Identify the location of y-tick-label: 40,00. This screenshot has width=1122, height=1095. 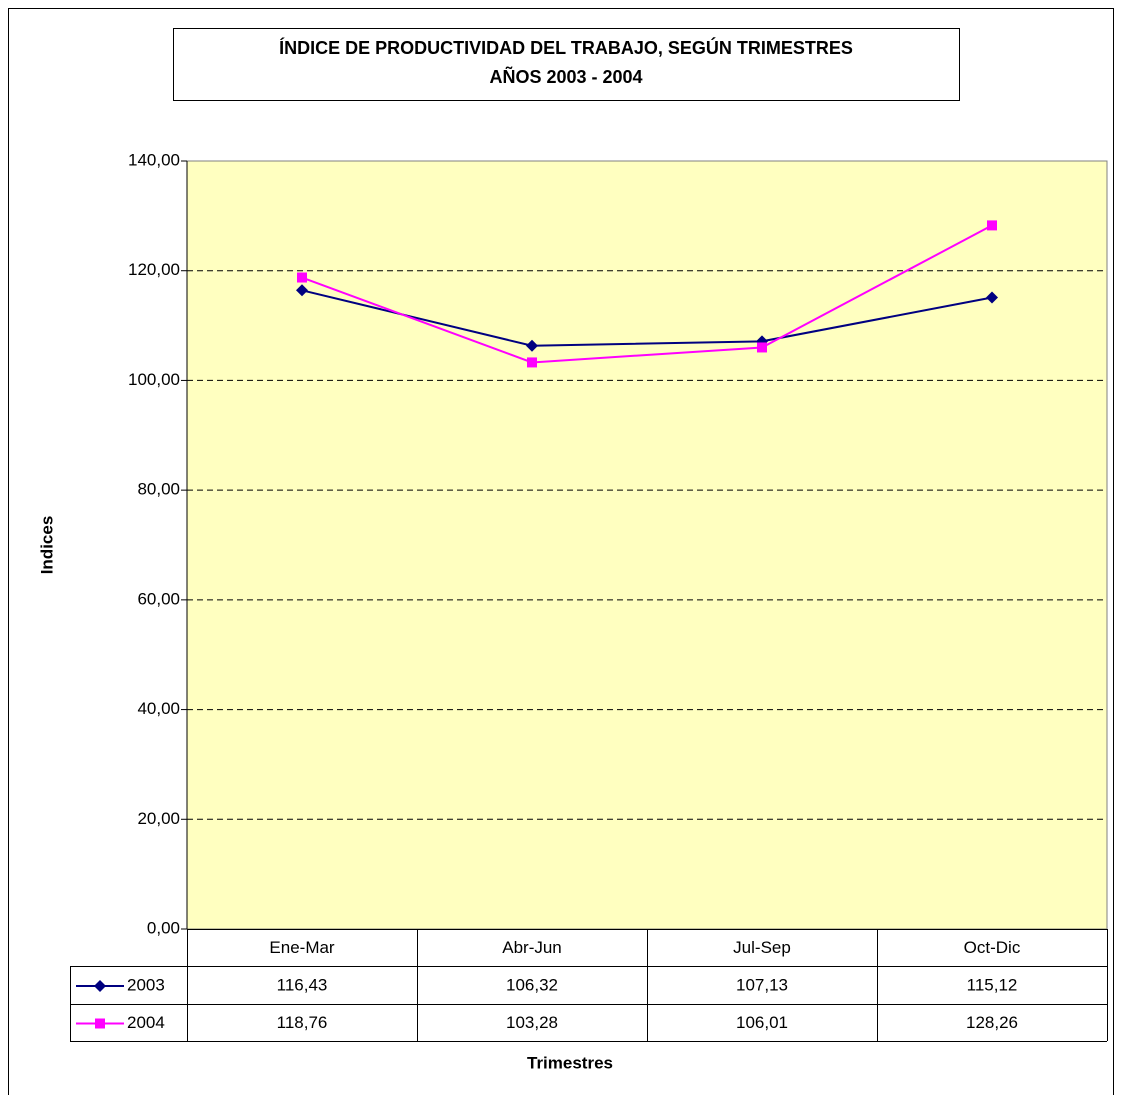
(158, 708).